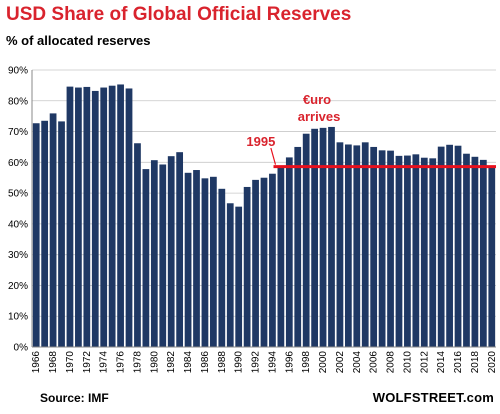 The width and height of the screenshot is (500, 414). I want to click on x-tick-label: 1968, so click(53, 362).